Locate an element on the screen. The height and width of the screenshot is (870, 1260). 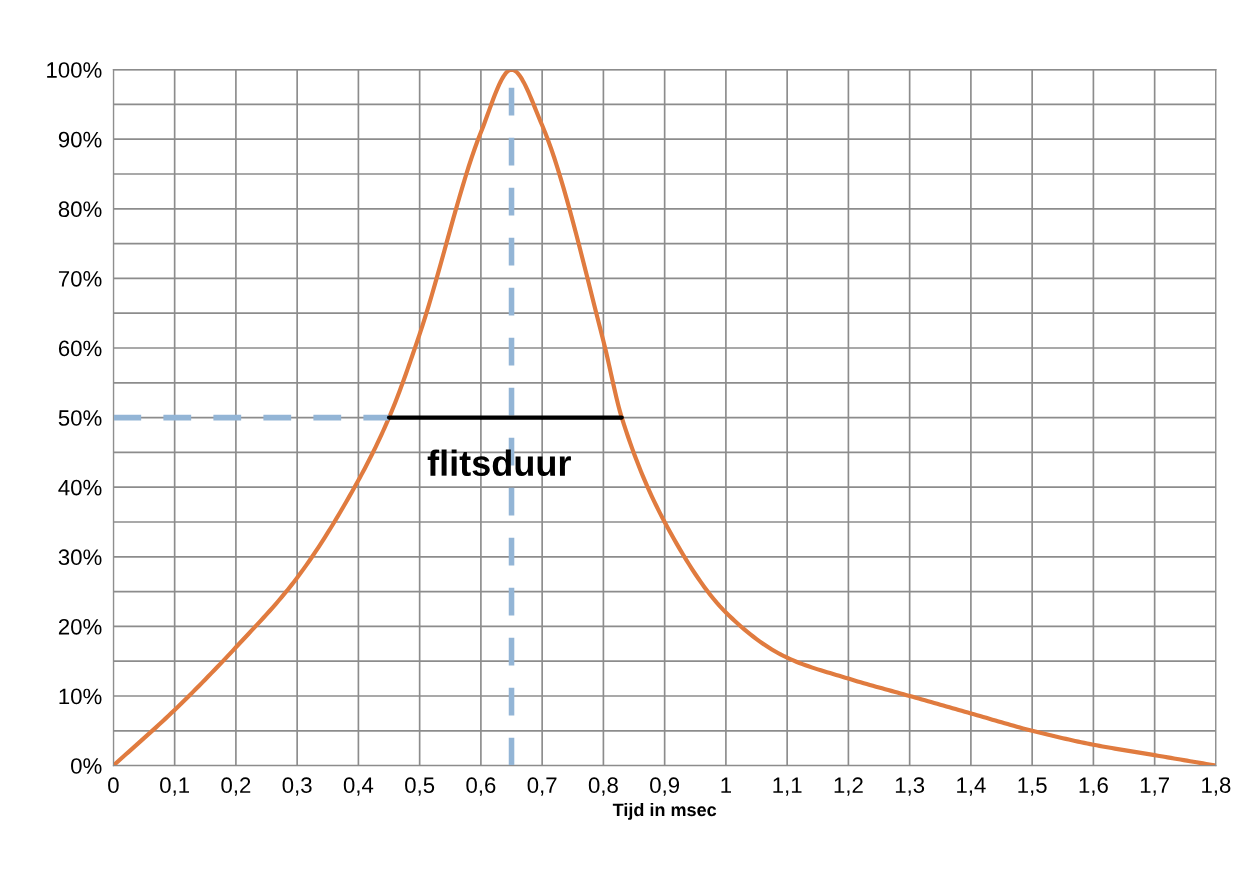
x-tick-label: 1,8 is located at coordinates (1216, 786).